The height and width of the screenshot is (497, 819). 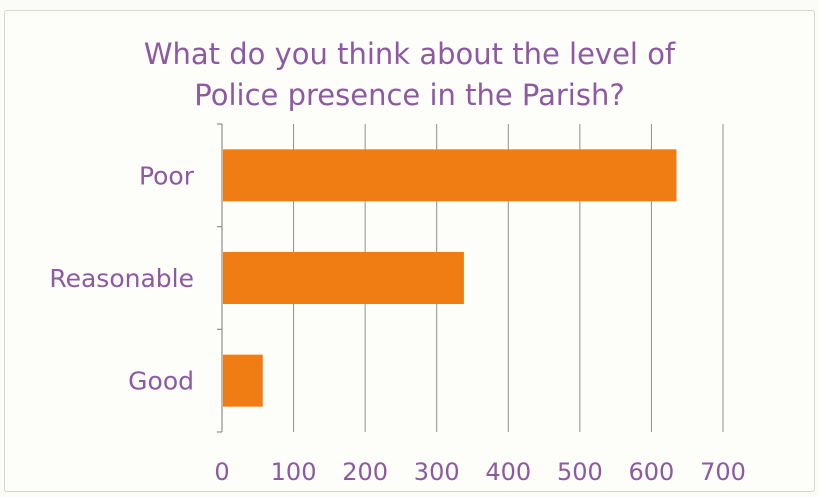 What do you see at coordinates (409, 54) in the screenshot?
I see `chart-title-line-1: What do you think about the level of` at bounding box center [409, 54].